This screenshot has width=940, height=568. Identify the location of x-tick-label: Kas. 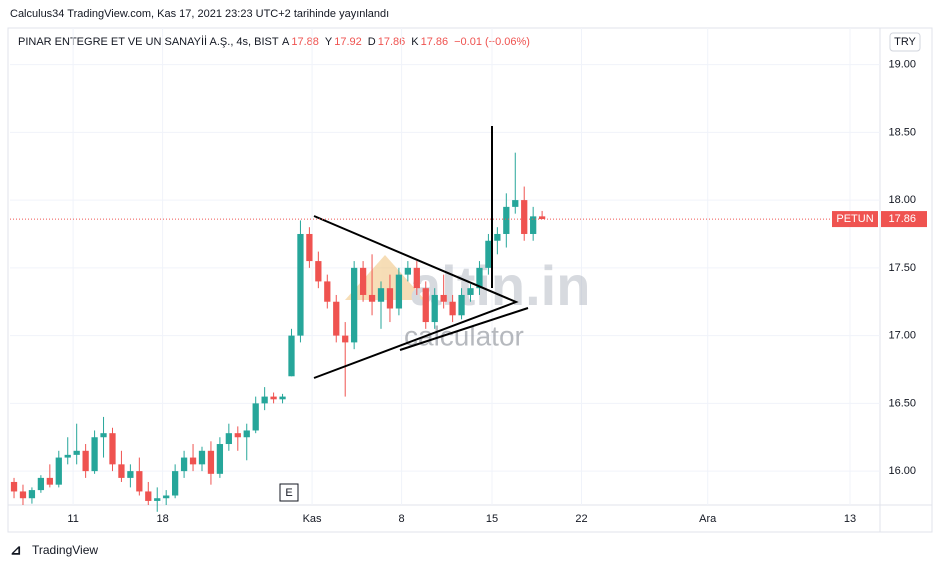
(312, 519).